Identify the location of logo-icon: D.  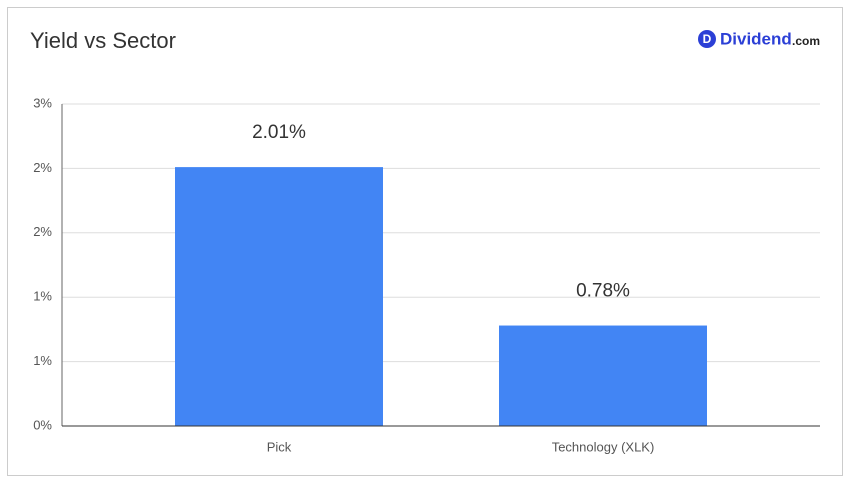
(707, 39).